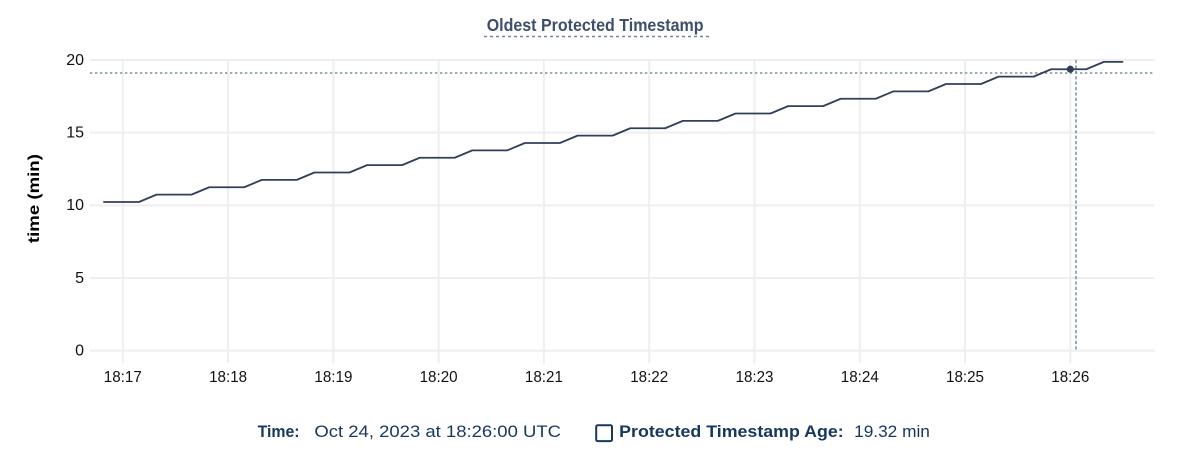 The image size is (1194, 471). I want to click on svg-text: 18:25, so click(965, 377).